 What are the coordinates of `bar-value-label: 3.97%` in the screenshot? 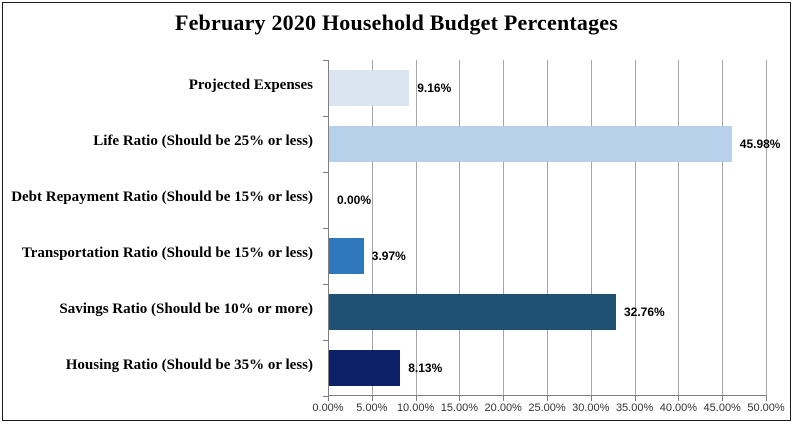 It's located at (388, 256).